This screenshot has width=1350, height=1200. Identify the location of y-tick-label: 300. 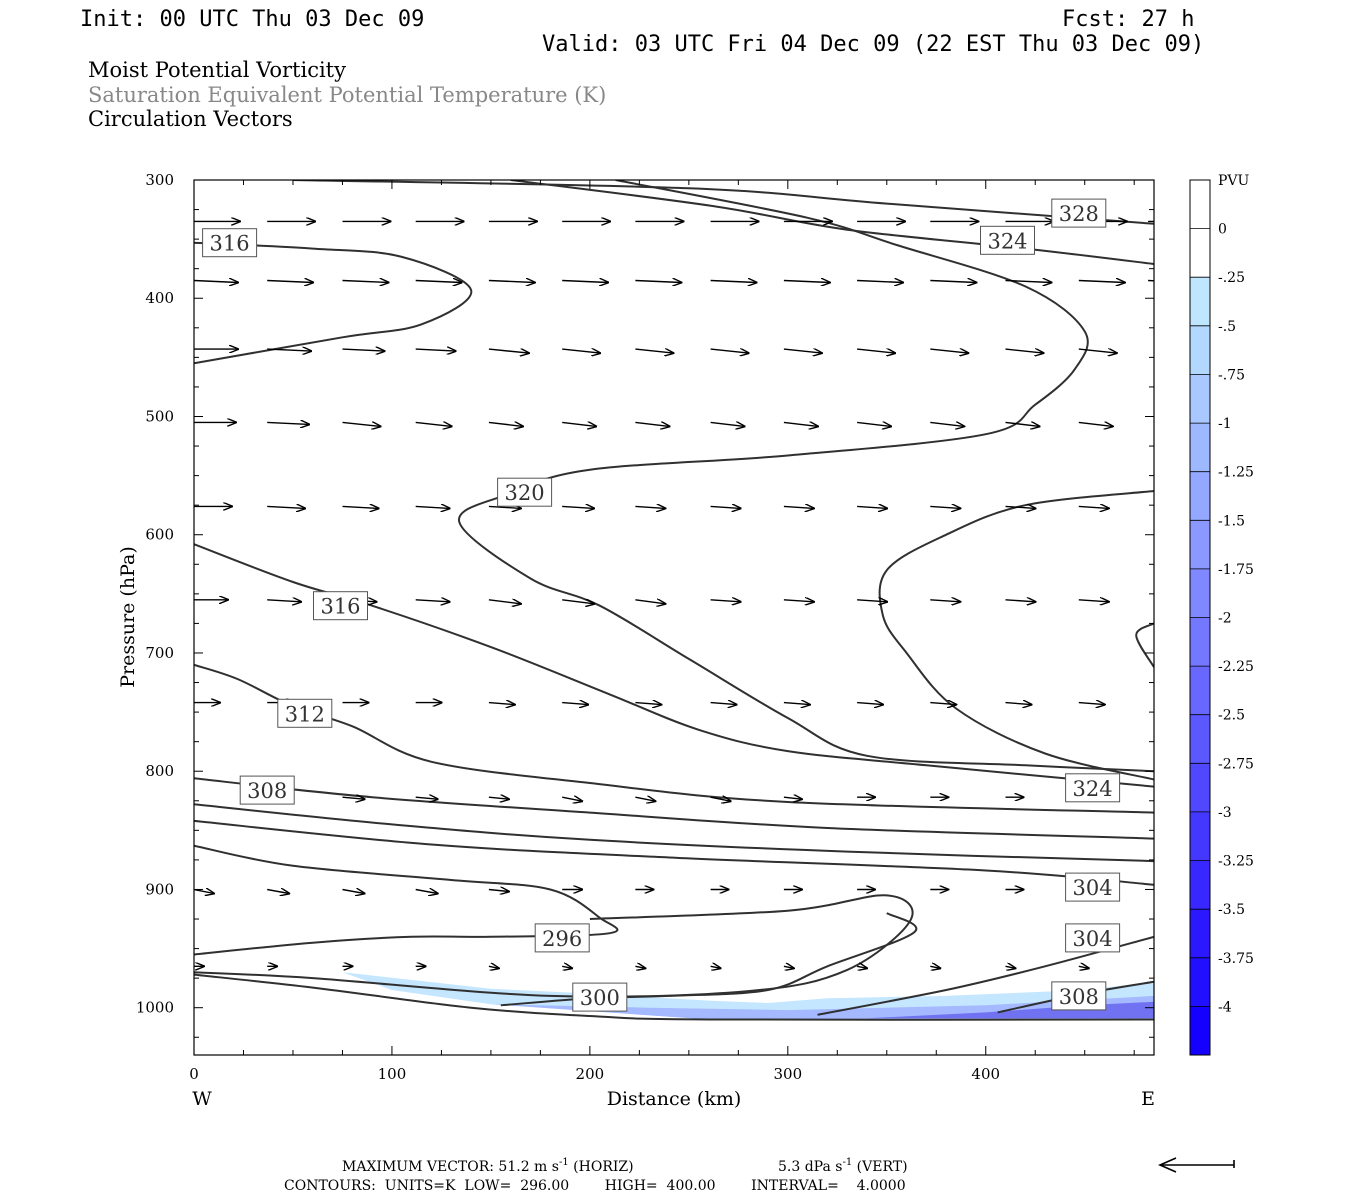
(159, 180).